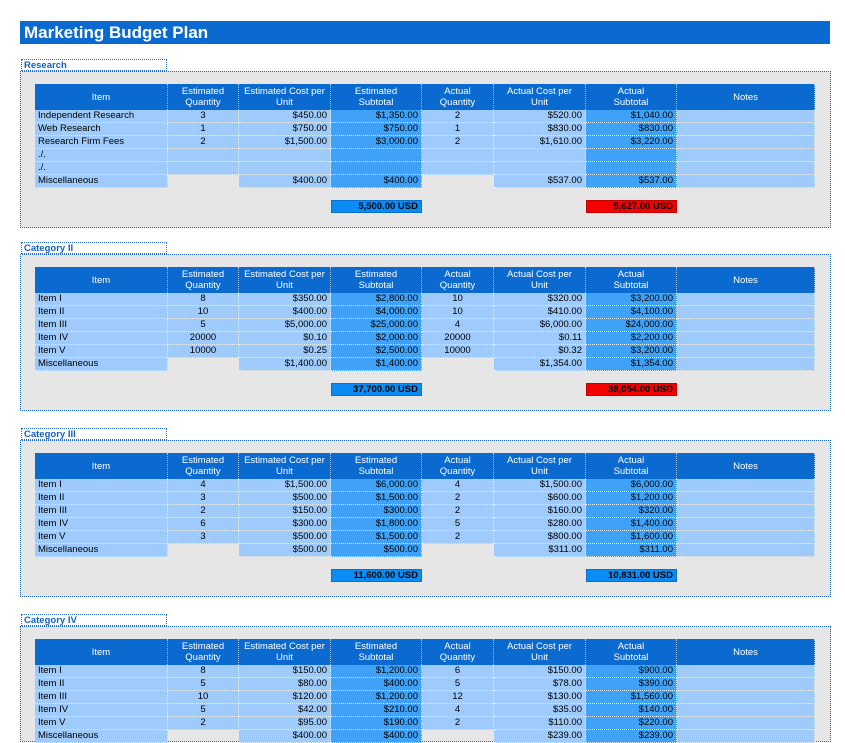 The image size is (845, 743). I want to click on table-cell: $3,200.00, so click(631, 299).